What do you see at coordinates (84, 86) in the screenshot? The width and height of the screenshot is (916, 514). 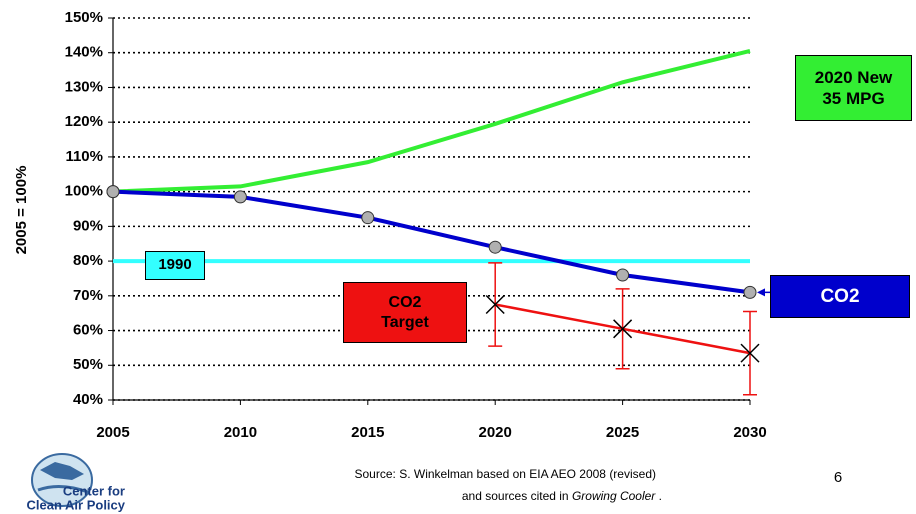 I see `y-tick-label: 130%` at bounding box center [84, 86].